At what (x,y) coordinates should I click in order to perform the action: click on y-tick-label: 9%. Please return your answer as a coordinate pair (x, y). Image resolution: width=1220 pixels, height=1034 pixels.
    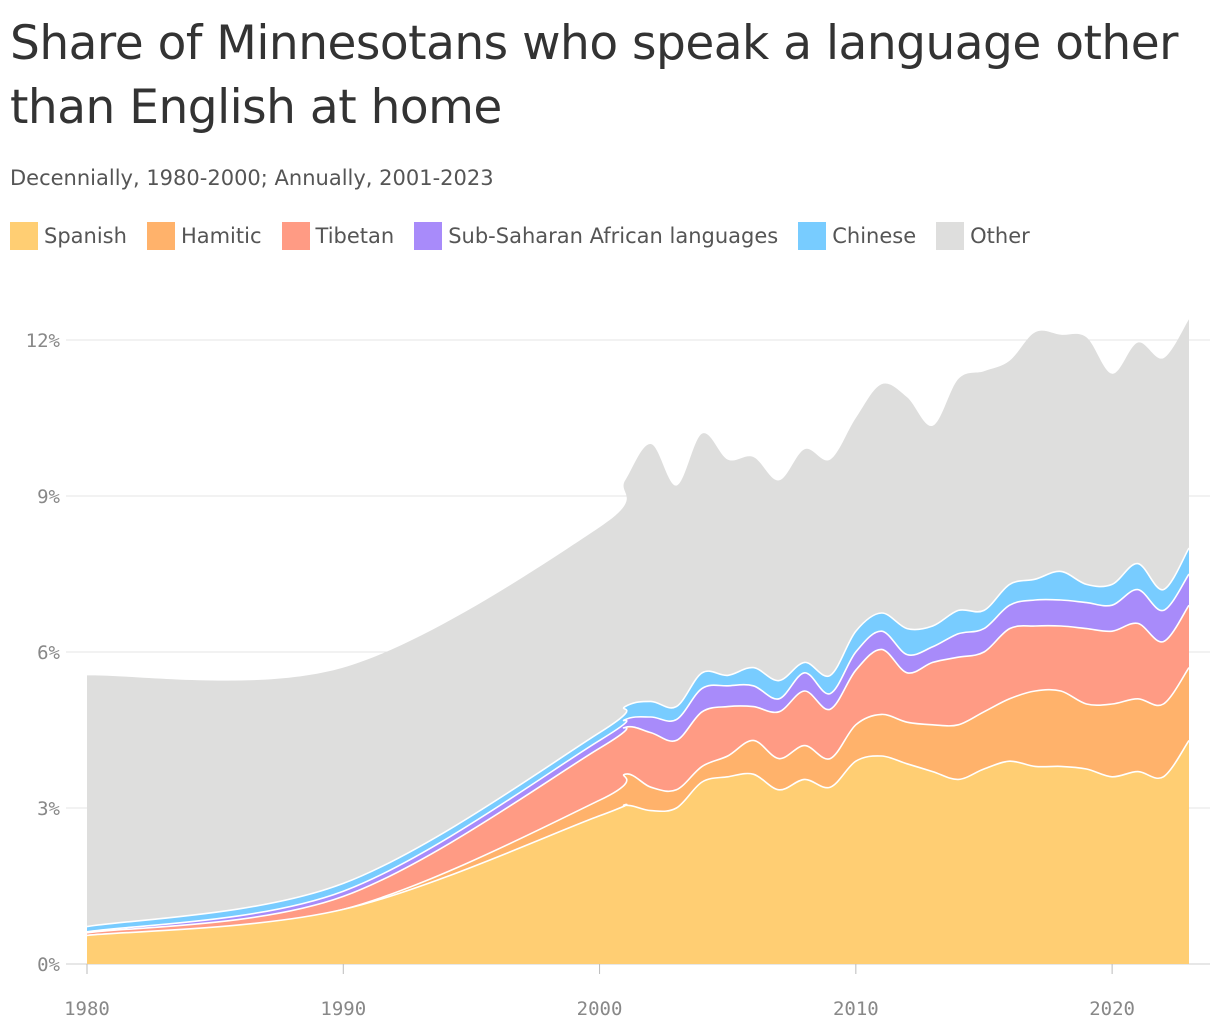
    Looking at the image, I should click on (48, 497).